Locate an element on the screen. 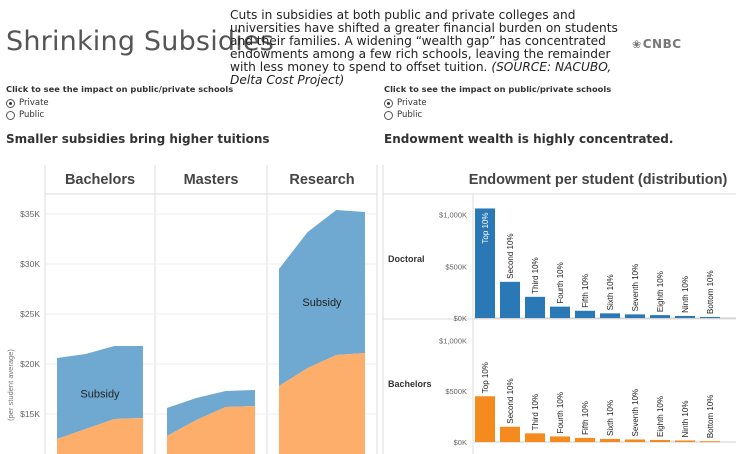 Image resolution: width=736 pixels, height=454 pixels. radio-private-left: Private is located at coordinates (119, 103).